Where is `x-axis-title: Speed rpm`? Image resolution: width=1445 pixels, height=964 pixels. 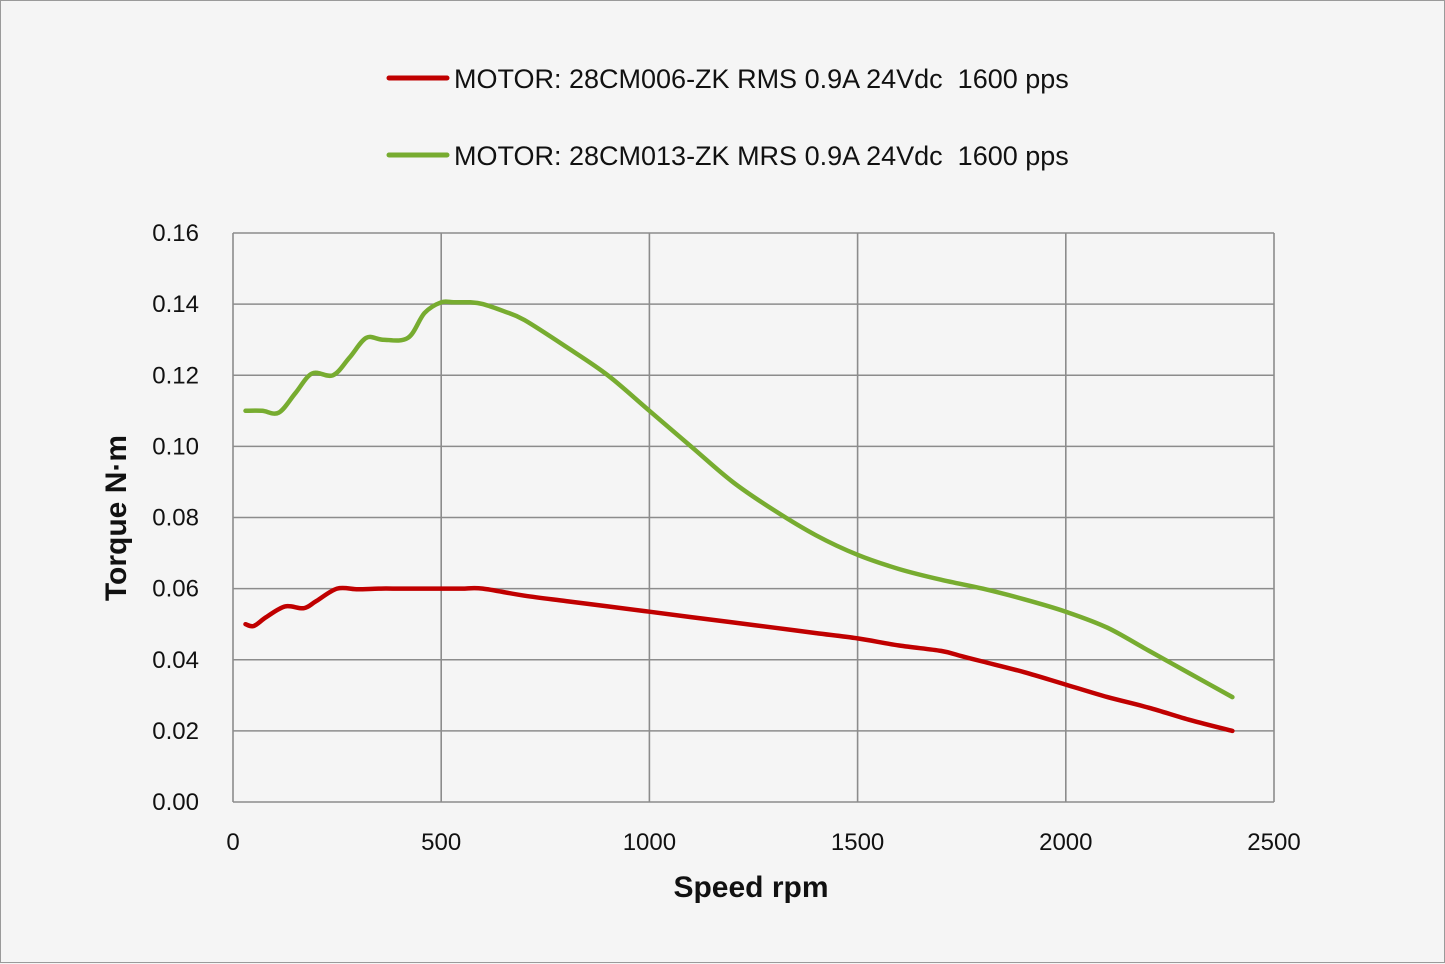
x-axis-title: Speed rpm is located at coordinates (750, 887).